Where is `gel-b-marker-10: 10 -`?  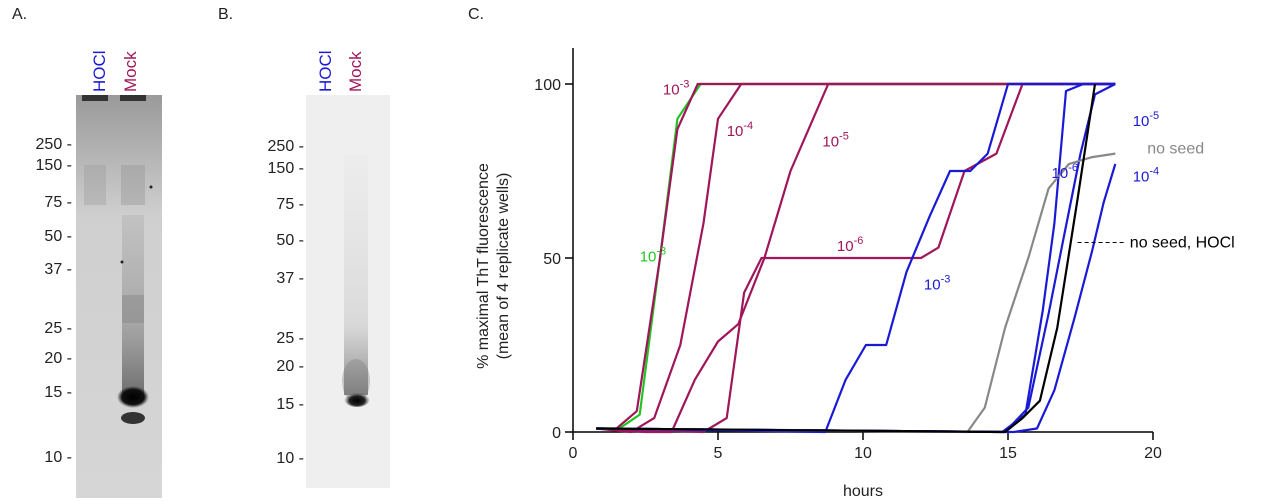 gel-b-marker-10: 10 - is located at coordinates (290, 458).